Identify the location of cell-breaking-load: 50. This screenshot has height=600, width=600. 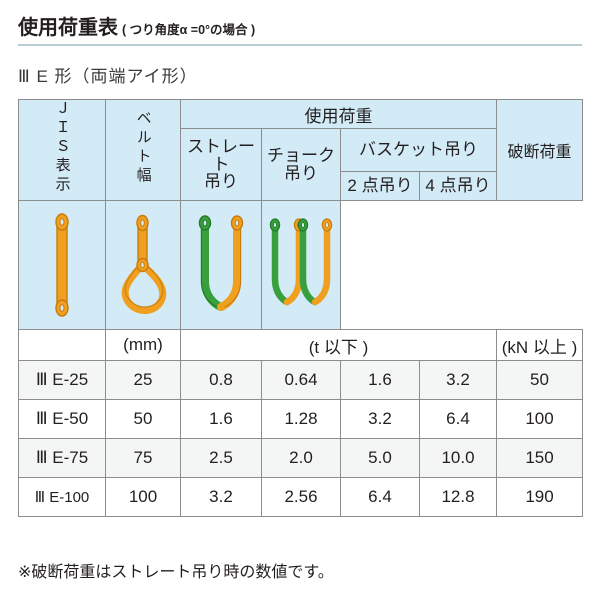
(539, 380).